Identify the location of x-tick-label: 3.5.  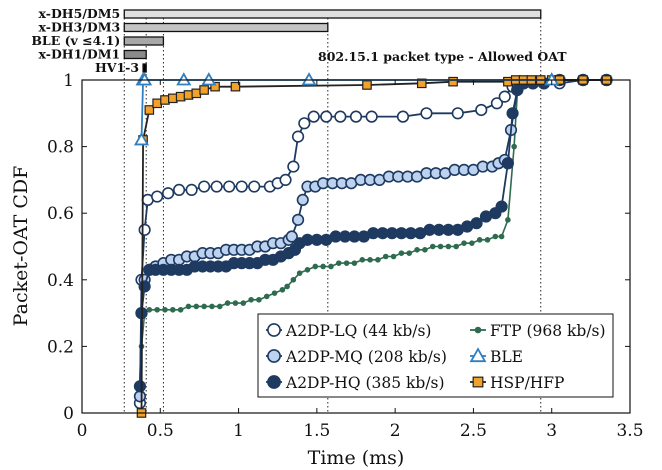
(629, 431).